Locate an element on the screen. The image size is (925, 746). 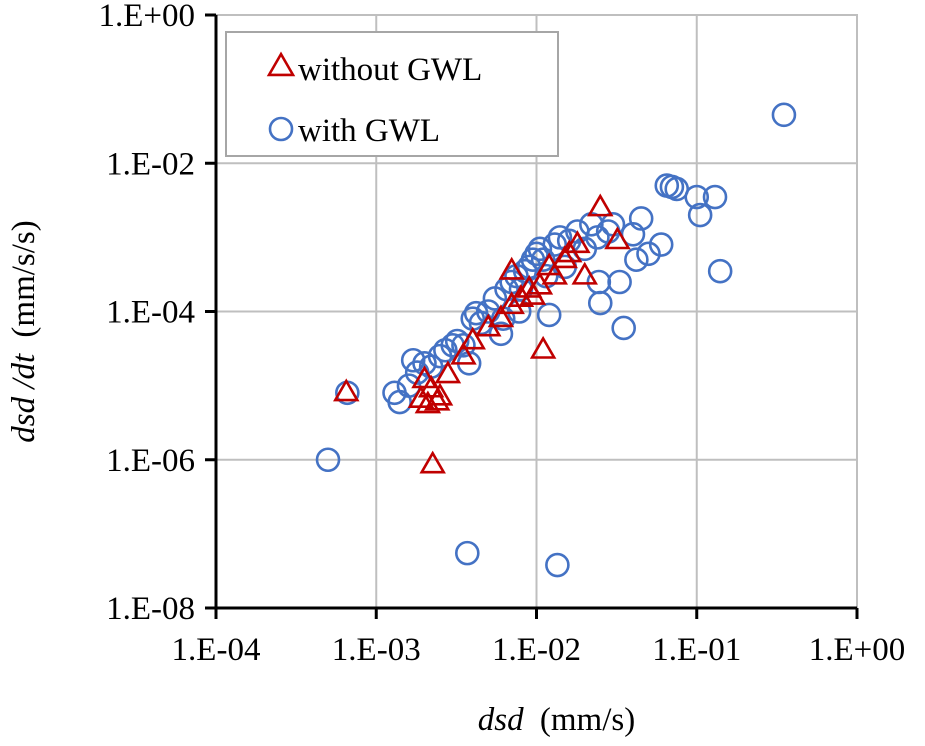
legend: without GWL with GWL is located at coordinates (392, 94).